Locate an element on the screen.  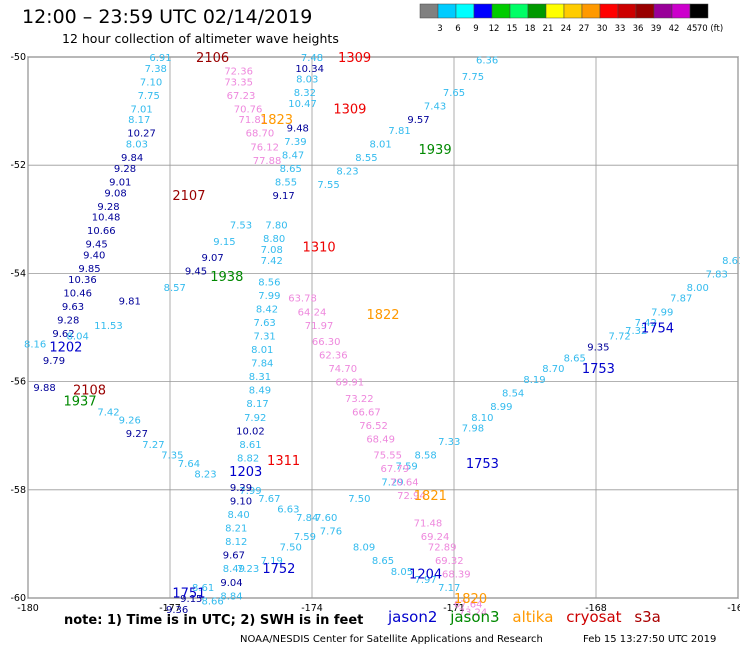
swh-value: 9.01 is located at coordinates (120, 182).